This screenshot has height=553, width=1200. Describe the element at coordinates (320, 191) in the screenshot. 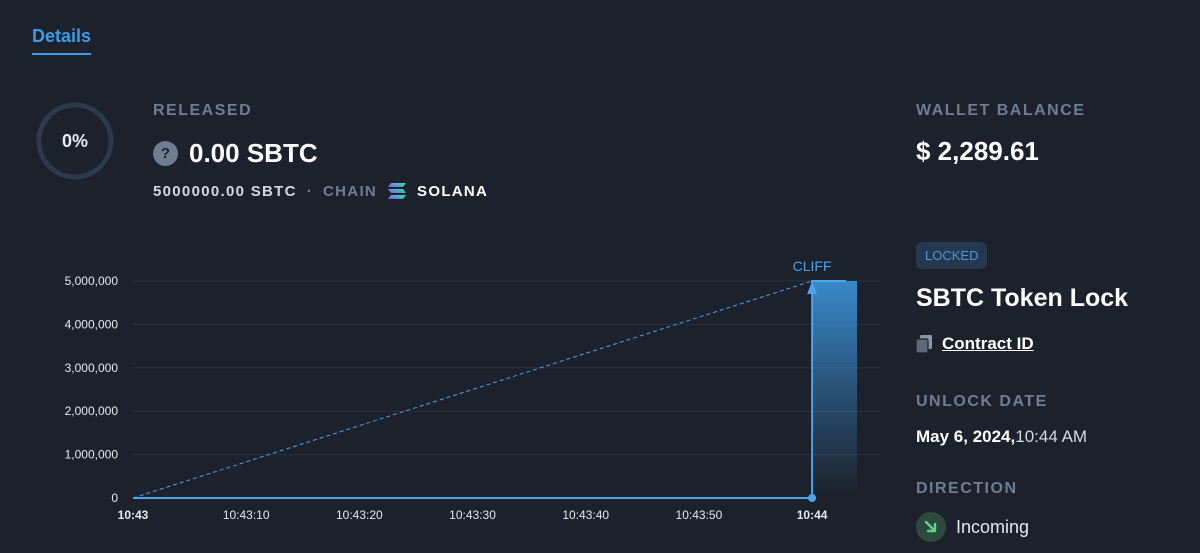

I see `token-meta-row: 5000000.00 SBTC · CHAIN SOLANA` at that location.